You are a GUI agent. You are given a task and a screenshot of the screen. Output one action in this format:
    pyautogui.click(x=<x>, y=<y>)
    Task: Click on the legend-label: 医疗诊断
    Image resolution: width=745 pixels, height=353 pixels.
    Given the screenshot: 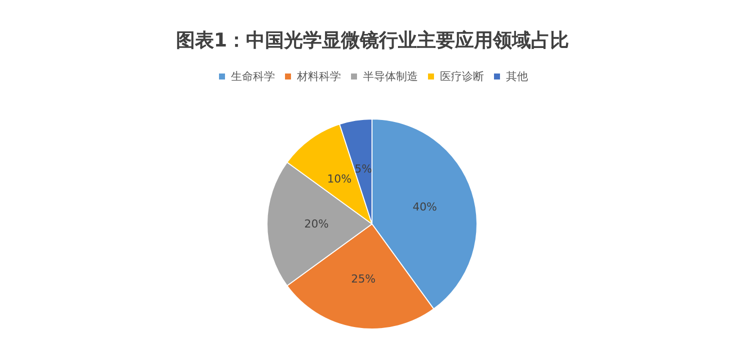 What is the action you would take?
    pyautogui.click(x=462, y=76)
    